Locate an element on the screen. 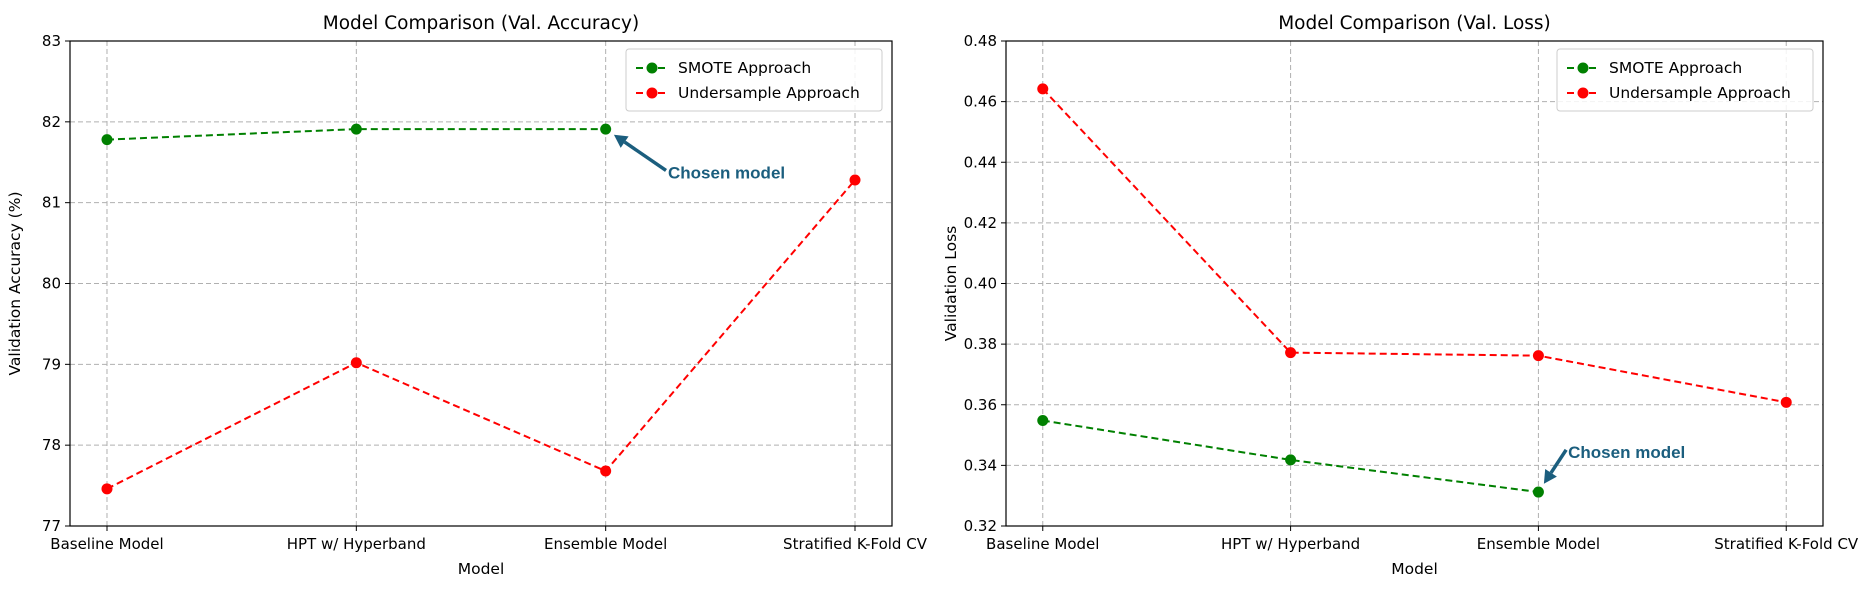  y-tick-label: 0.44 is located at coordinates (980, 162).